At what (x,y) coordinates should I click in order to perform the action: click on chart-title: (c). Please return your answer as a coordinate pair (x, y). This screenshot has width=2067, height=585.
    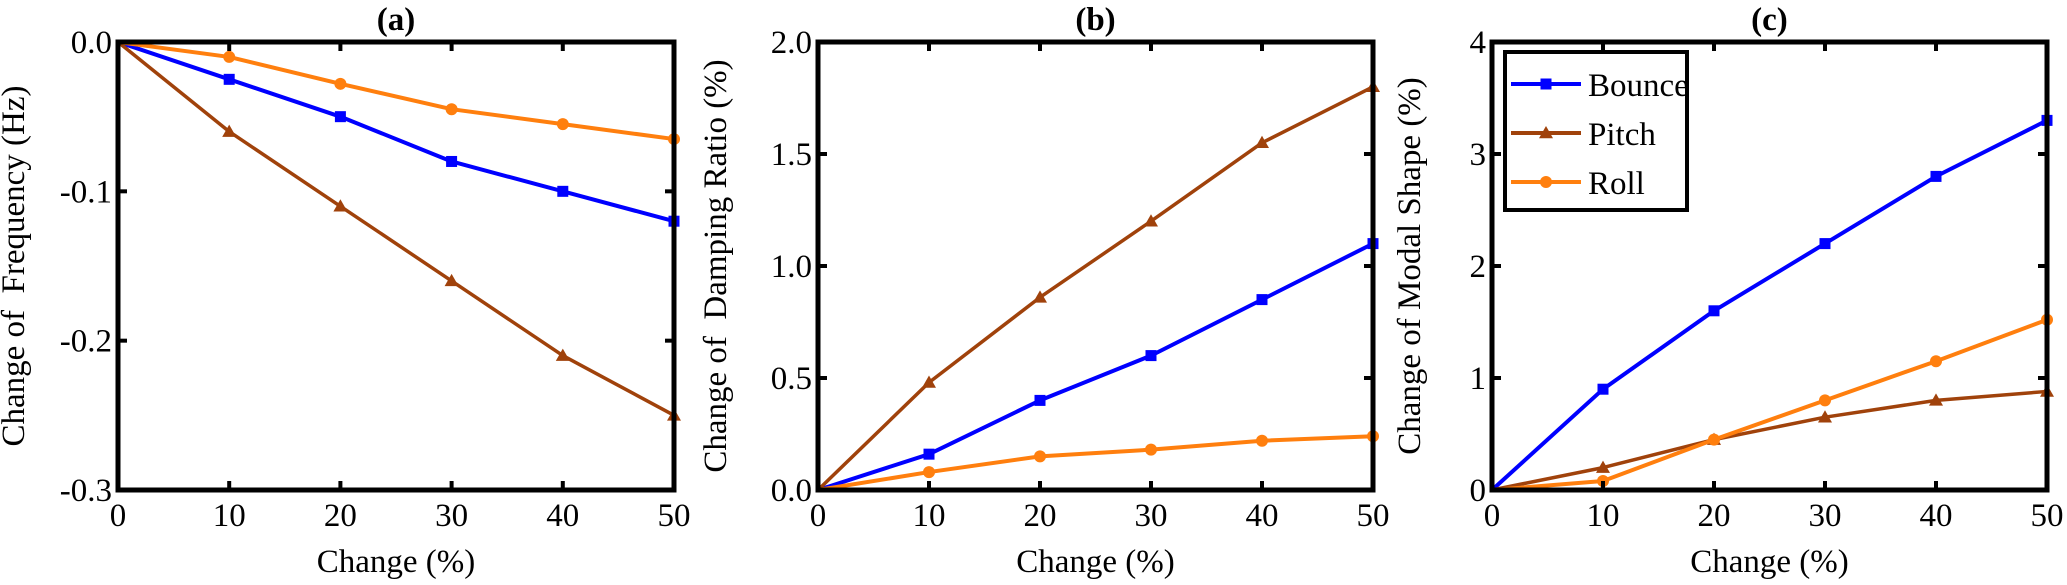
    Looking at the image, I should click on (1769, 20).